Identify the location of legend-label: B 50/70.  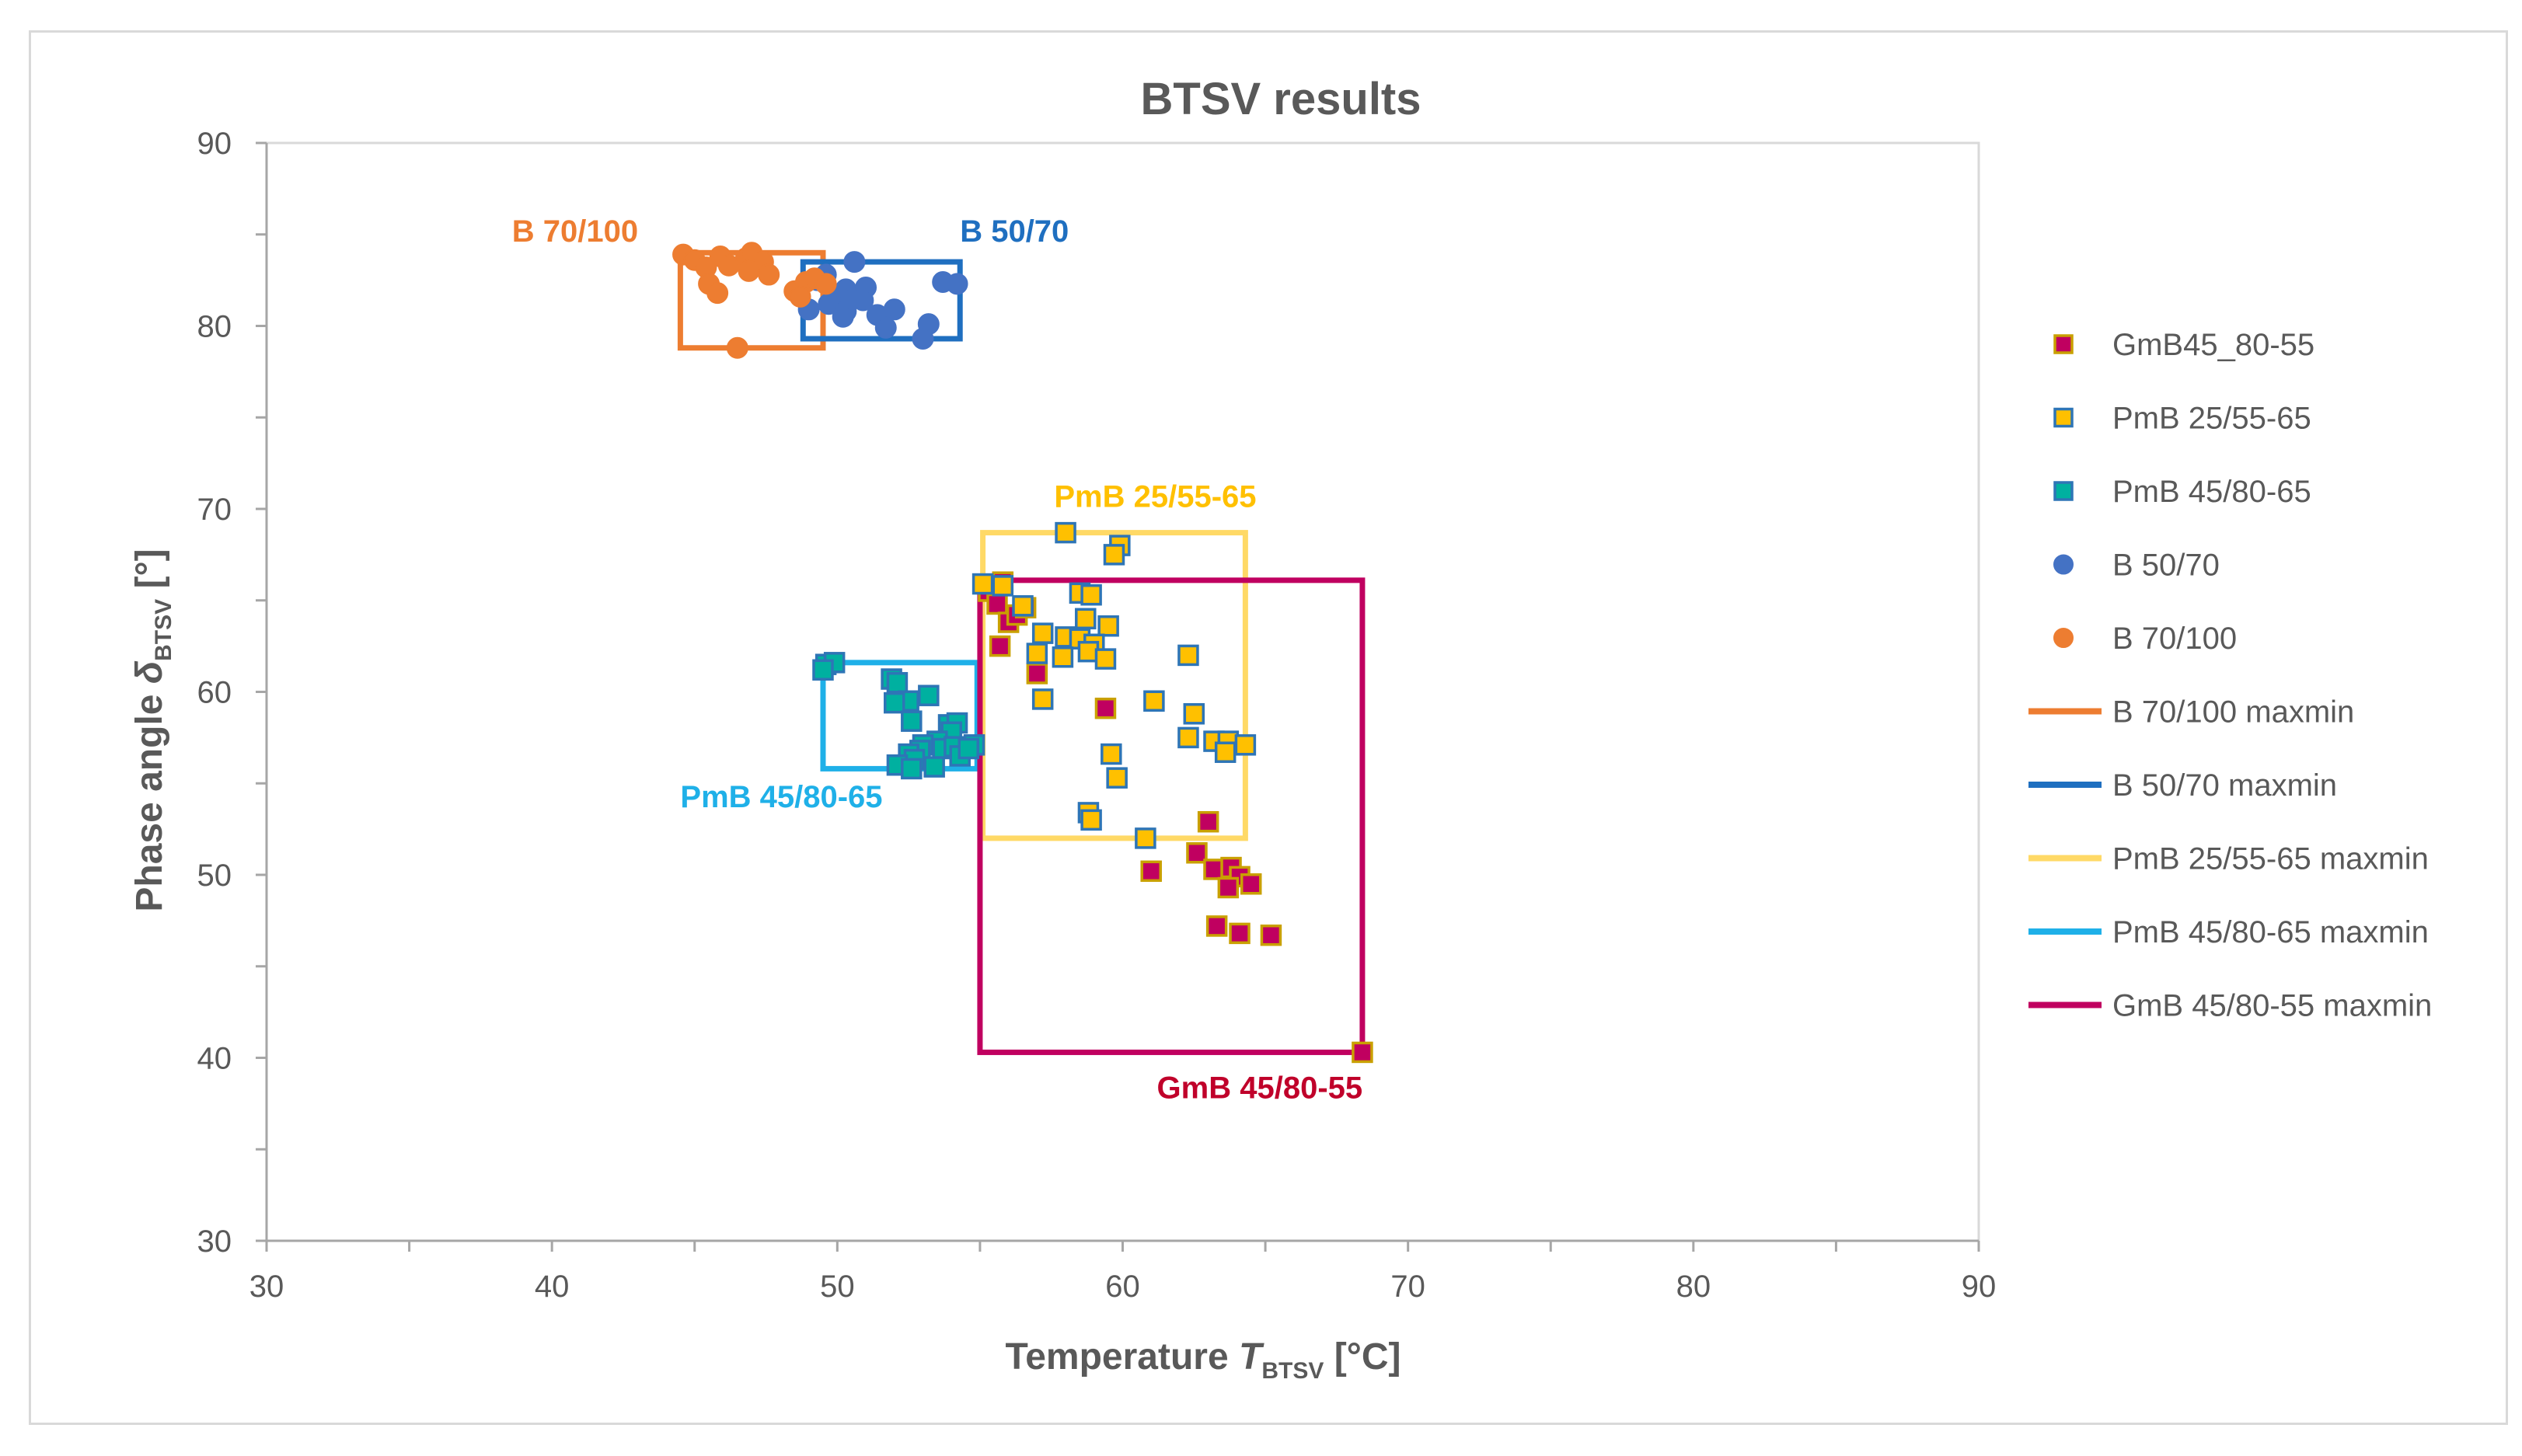
(2166, 566).